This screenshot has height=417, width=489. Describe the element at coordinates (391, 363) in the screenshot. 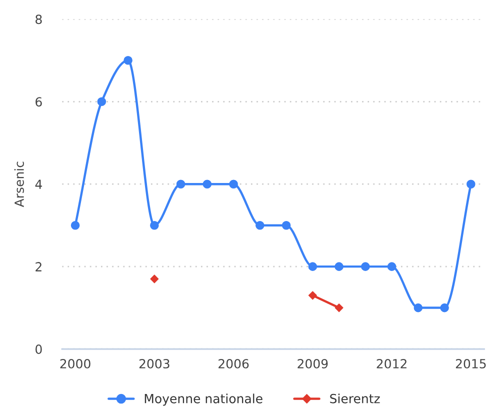

I see `x-tick-label: 2012` at that location.